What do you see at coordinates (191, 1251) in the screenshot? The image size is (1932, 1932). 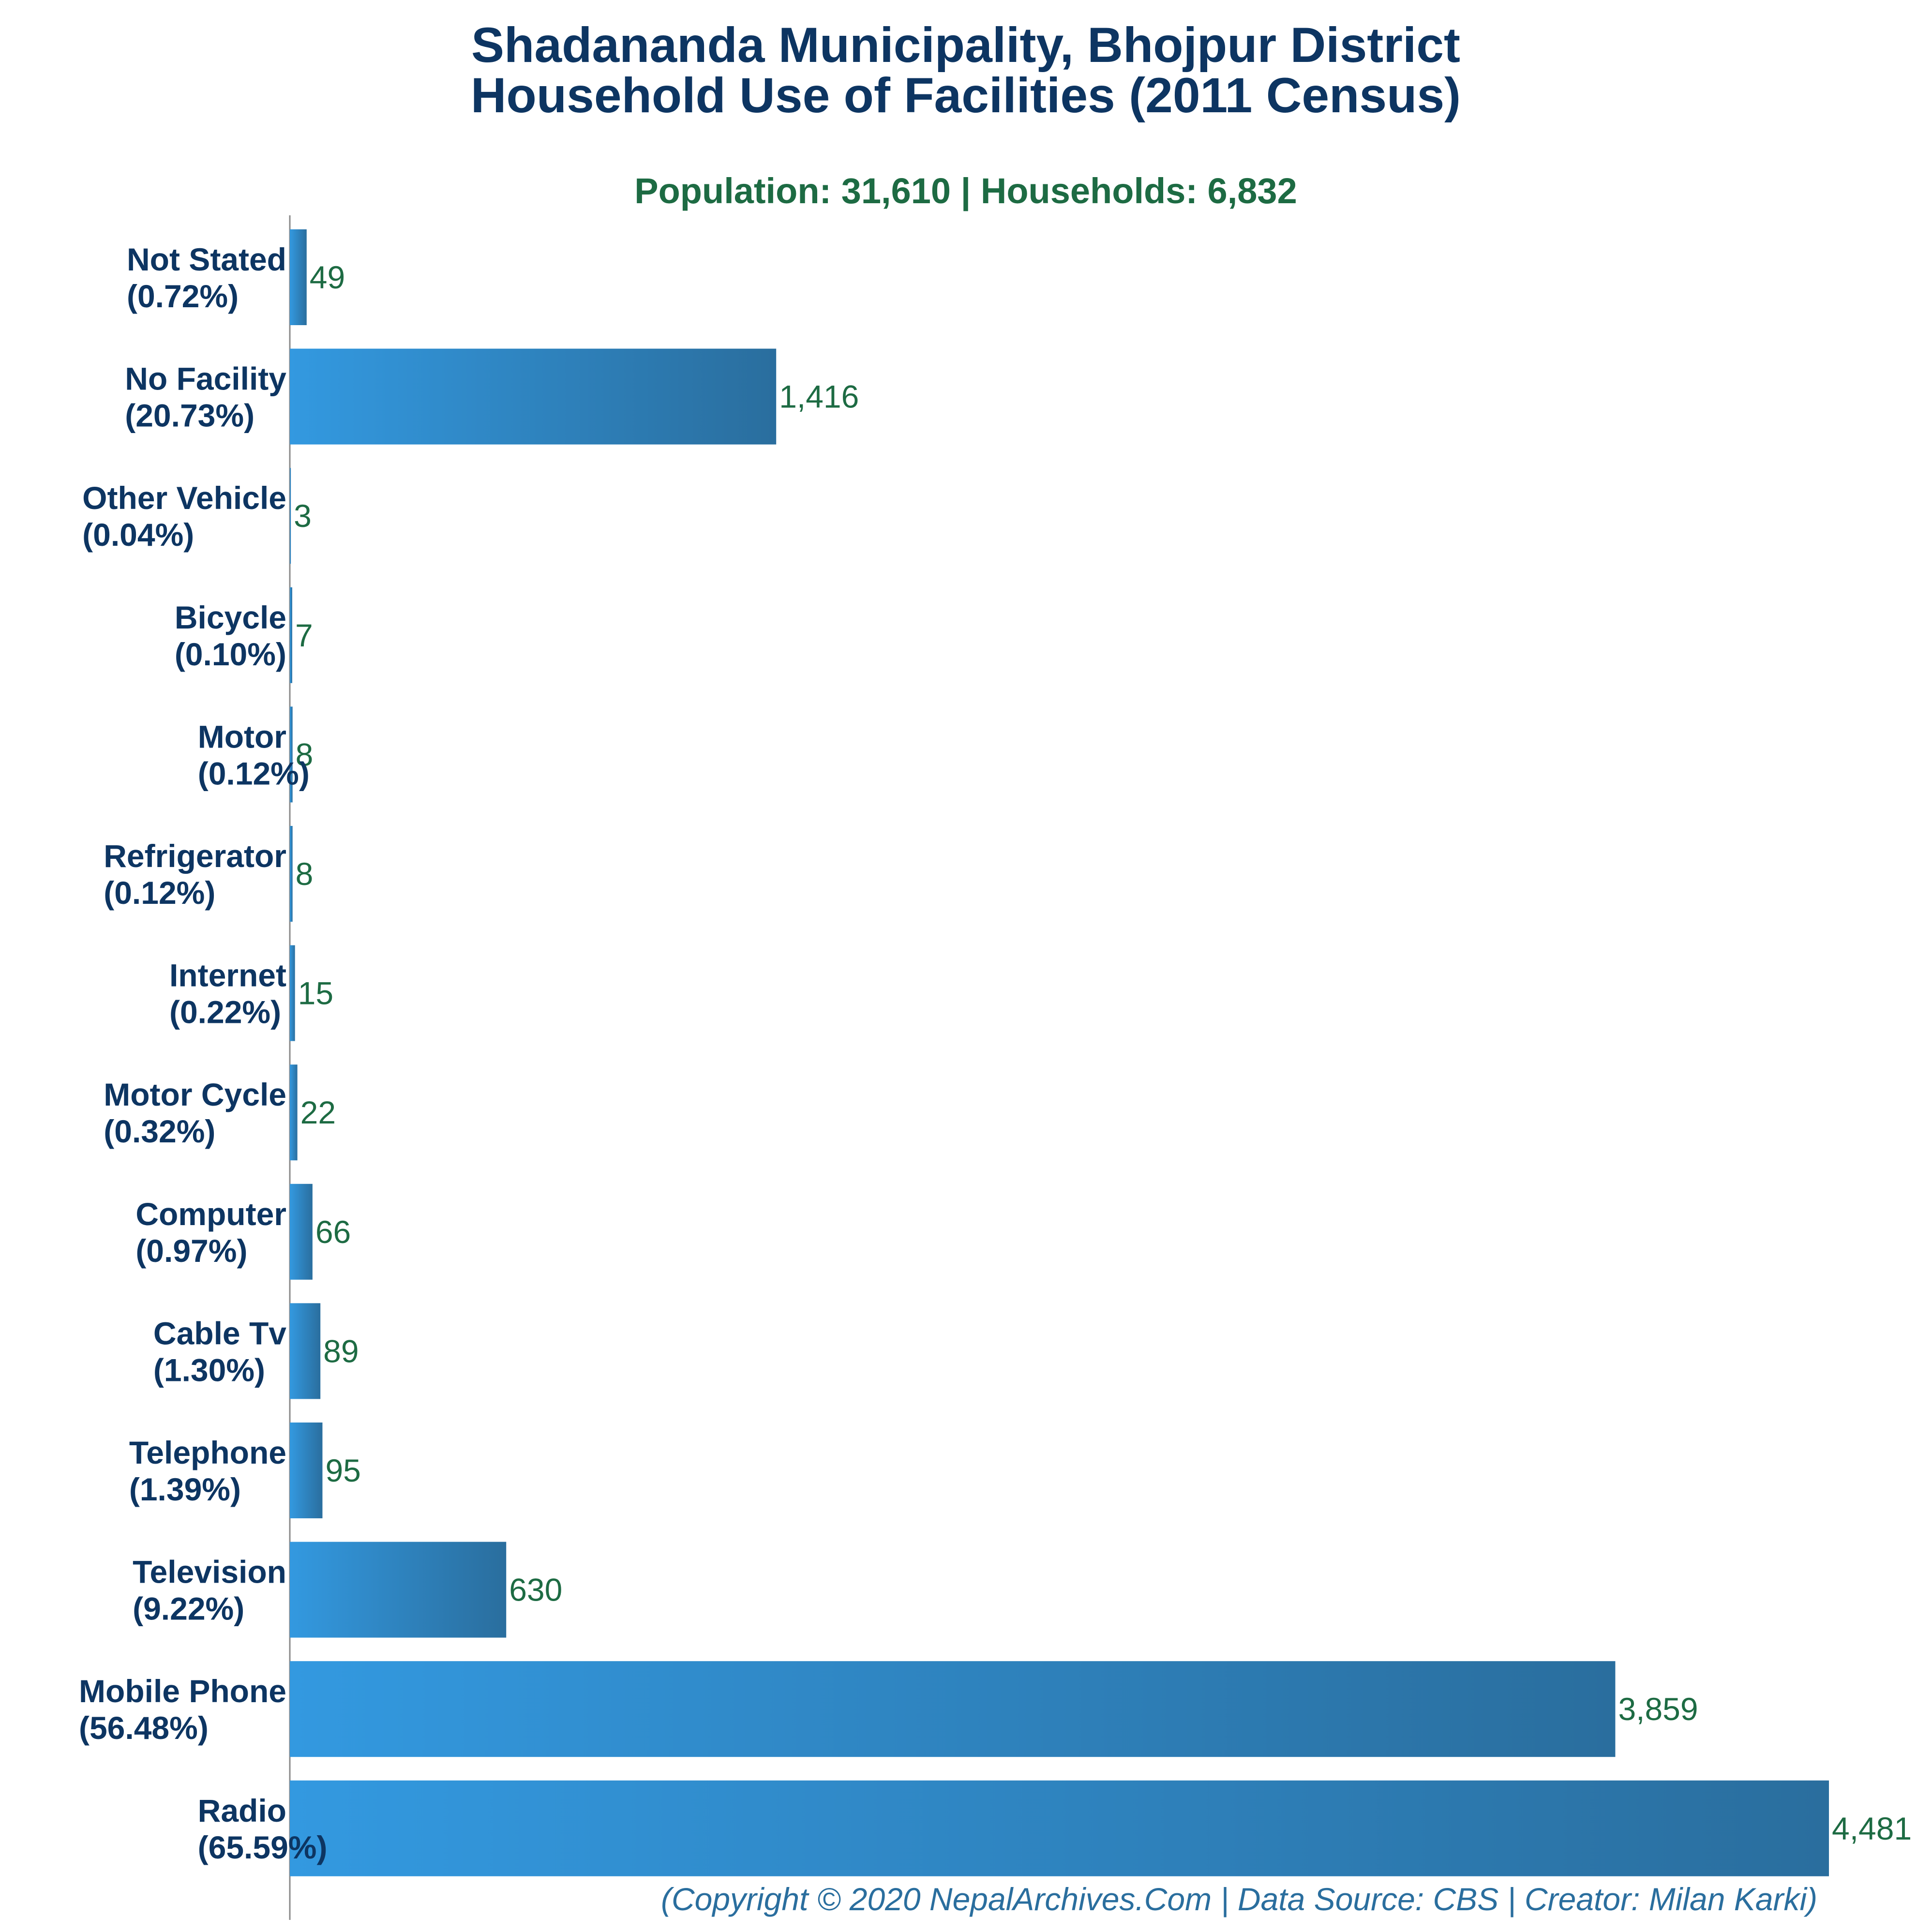 I see `category-percent-label: (0.97%)` at bounding box center [191, 1251].